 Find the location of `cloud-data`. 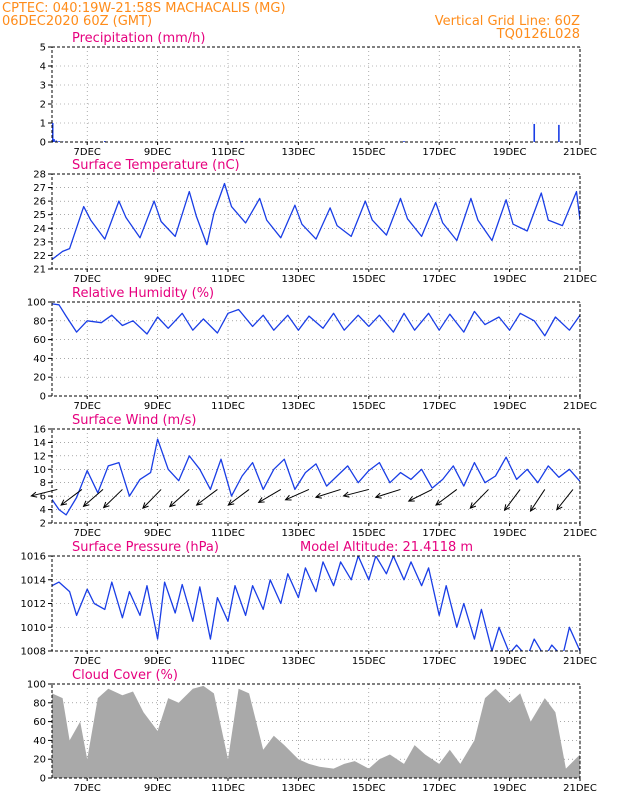

cloud-data is located at coordinates (316, 731).